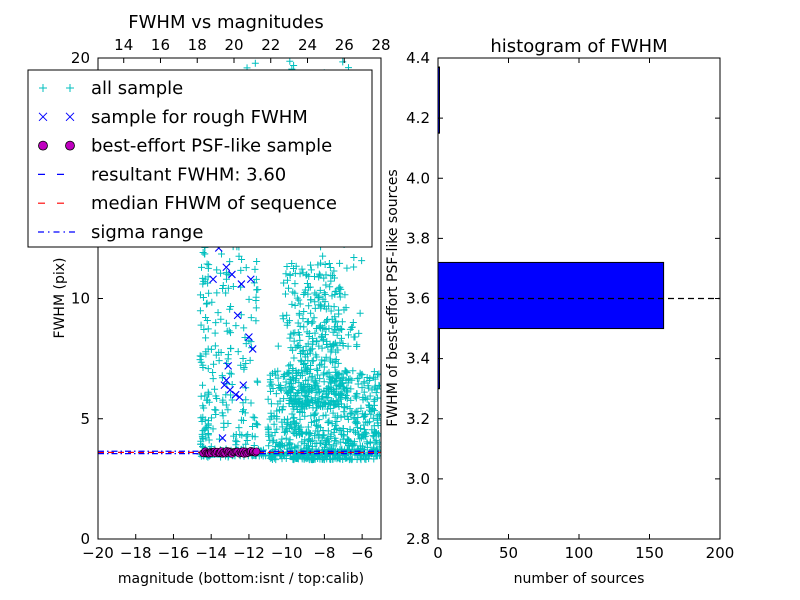 This screenshot has height=600, width=800. Describe the element at coordinates (70, 117) in the screenshot. I see `legend-marker` at that location.